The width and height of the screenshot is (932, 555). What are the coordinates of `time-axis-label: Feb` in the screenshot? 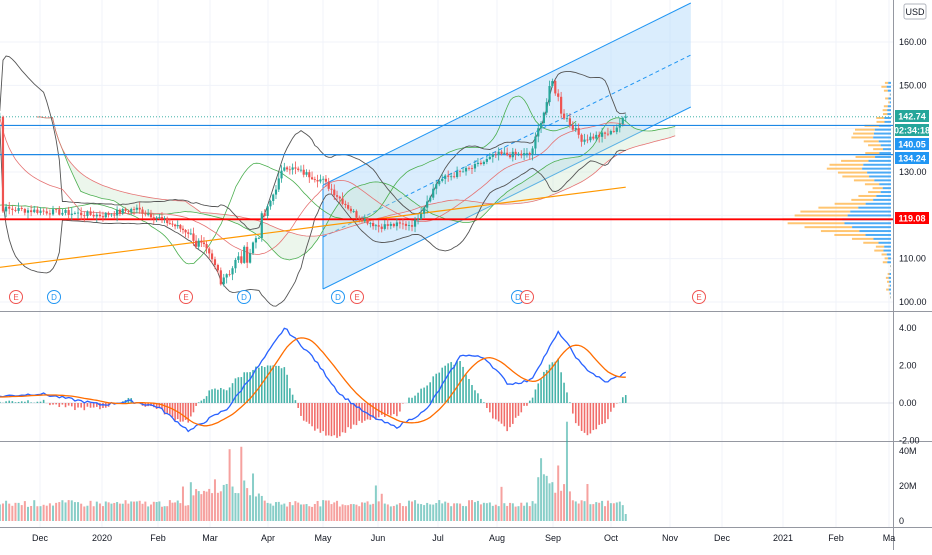 It's located at (158, 538).